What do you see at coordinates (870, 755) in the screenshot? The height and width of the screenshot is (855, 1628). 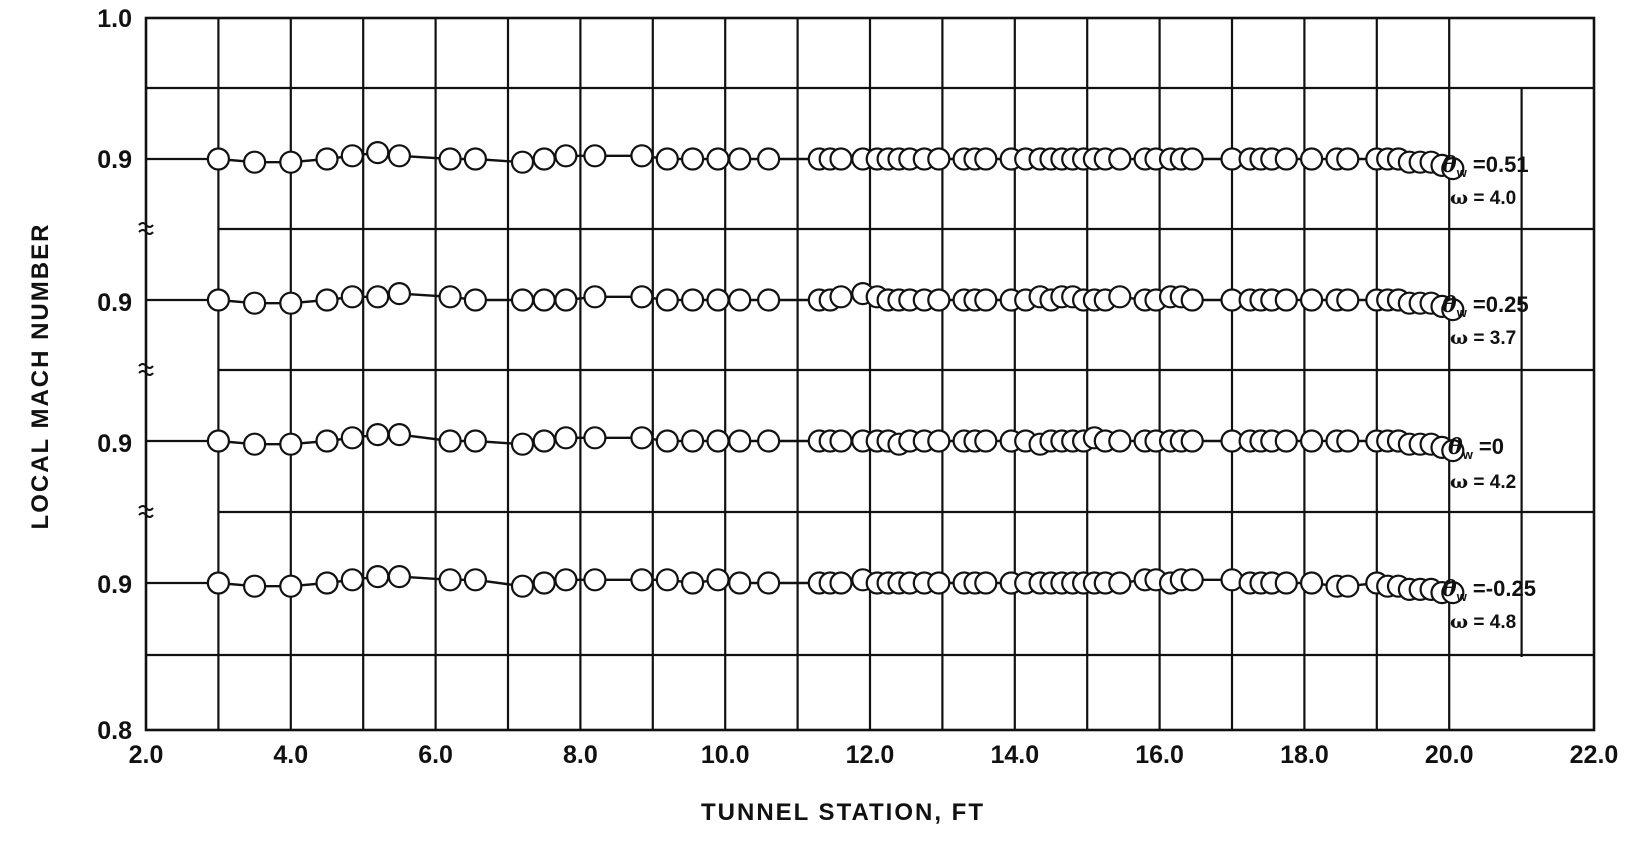 I see `x-tick-label-6: 12.0` at bounding box center [870, 755].